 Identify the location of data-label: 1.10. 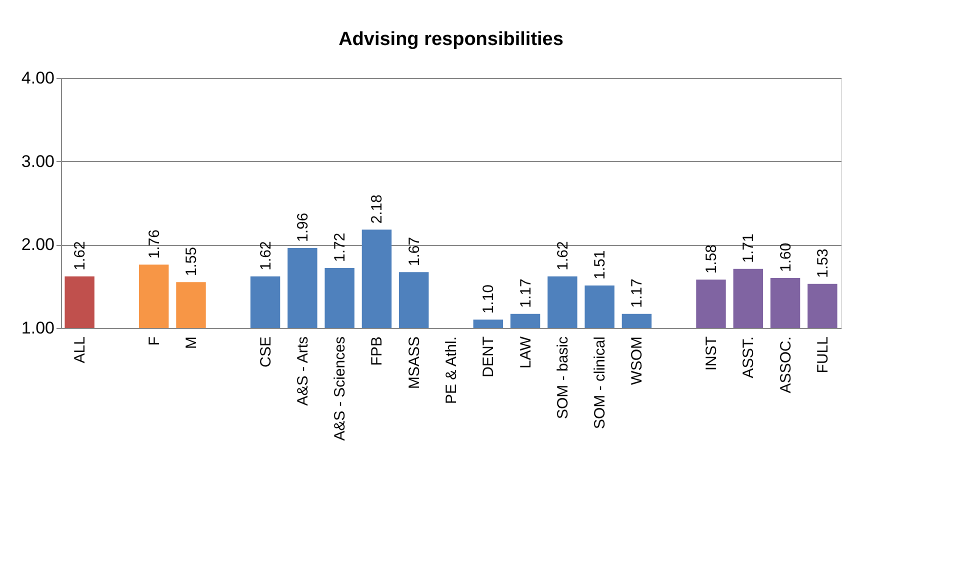
(489, 299).